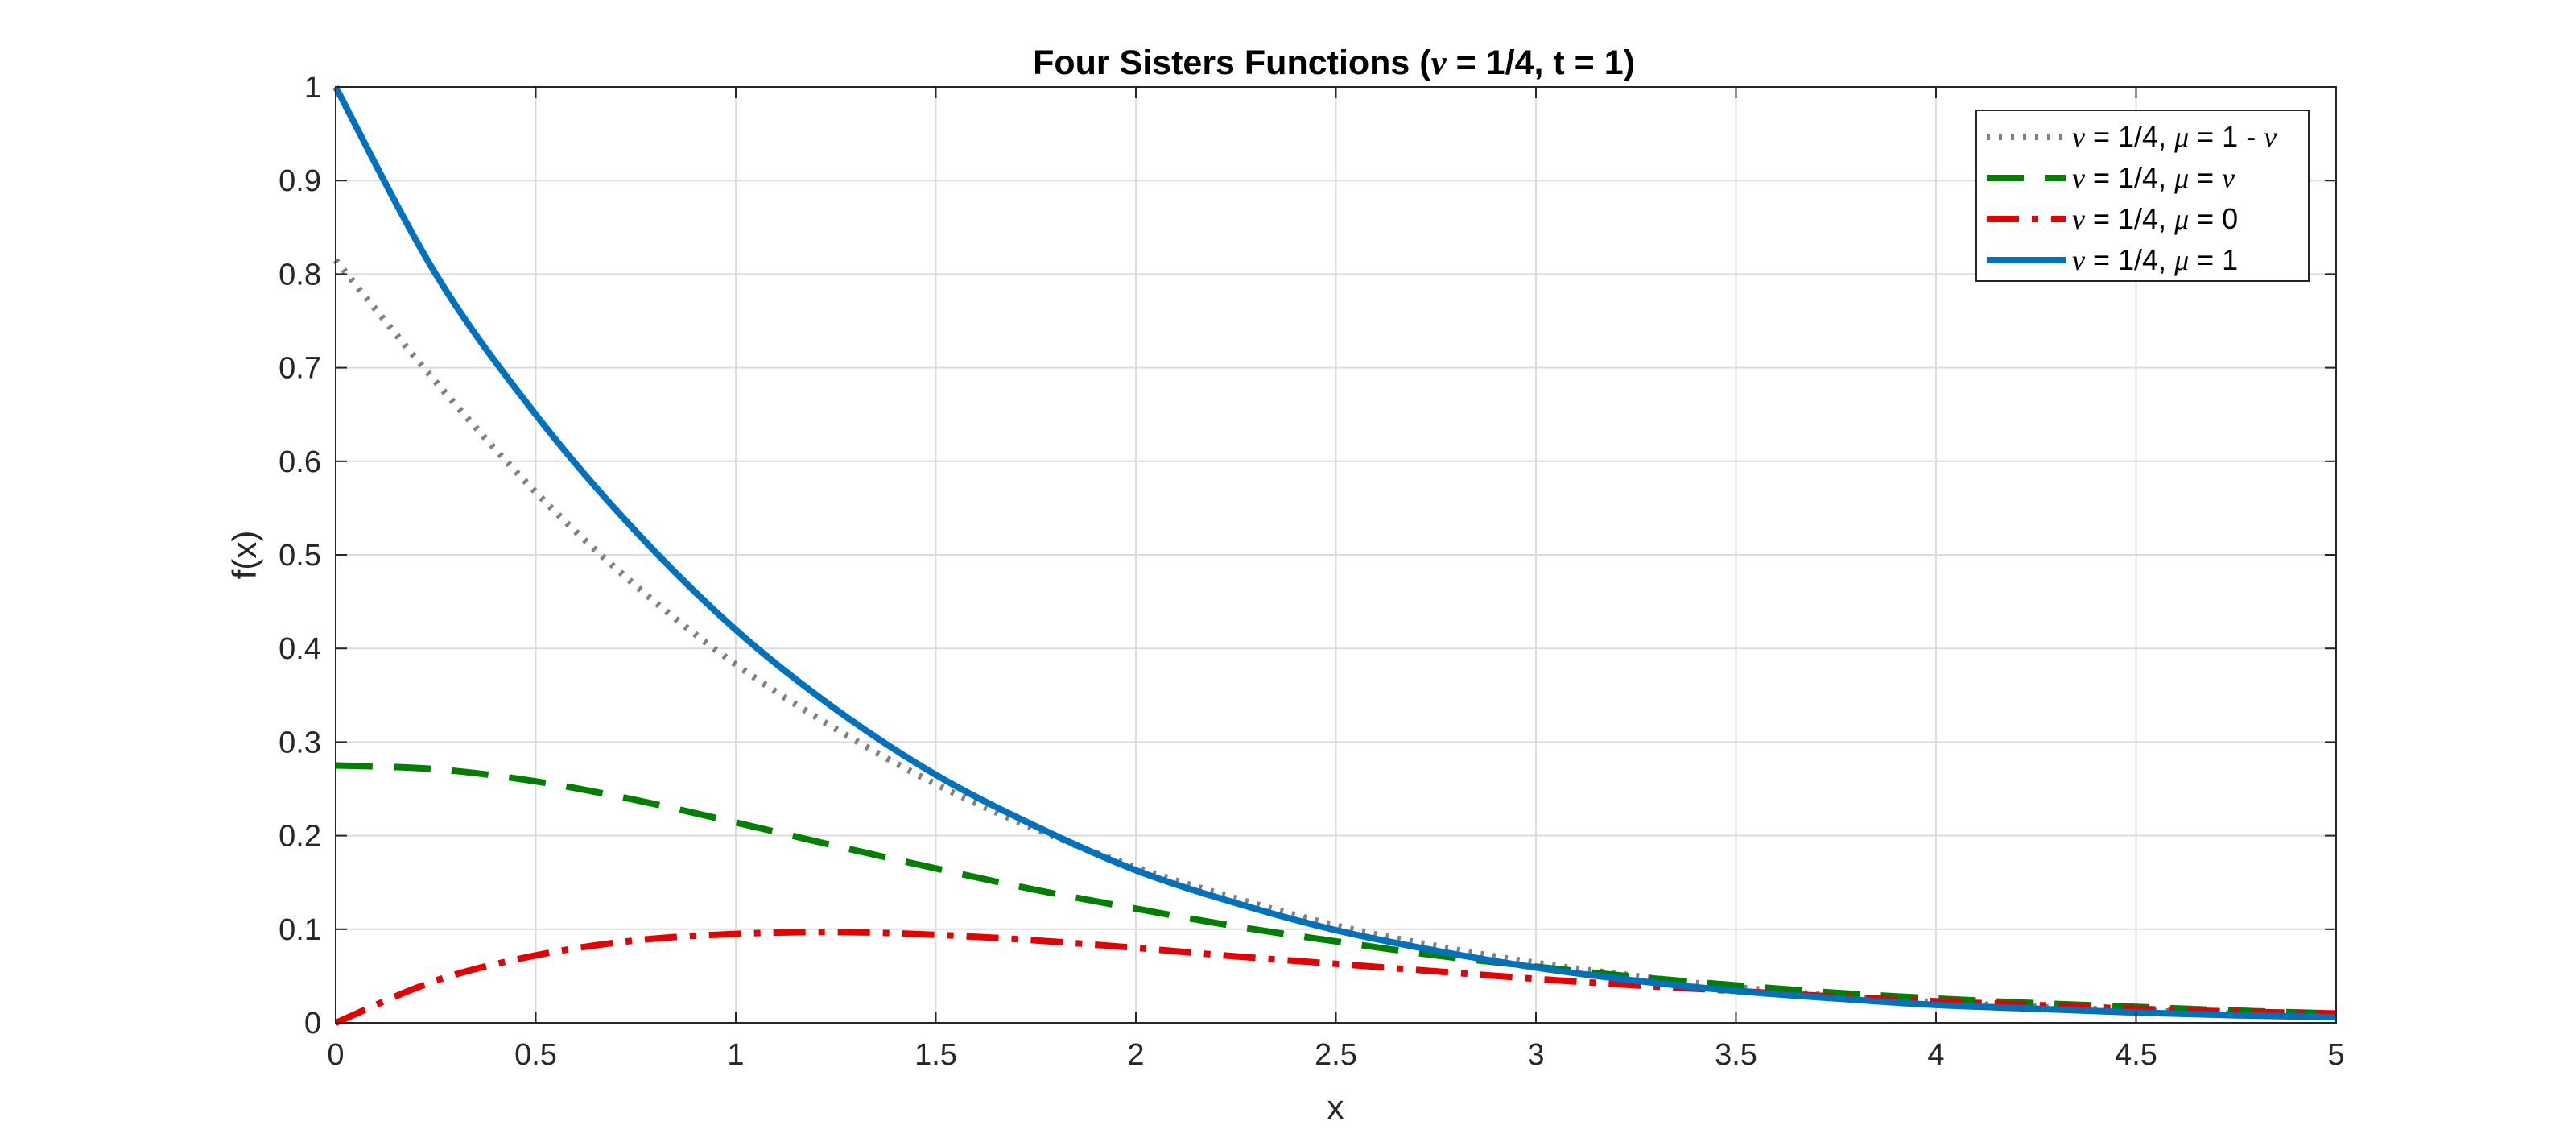 This screenshot has width=2576, height=1146. What do you see at coordinates (312, 88) in the screenshot?
I see `y-tick-label: 1` at bounding box center [312, 88].